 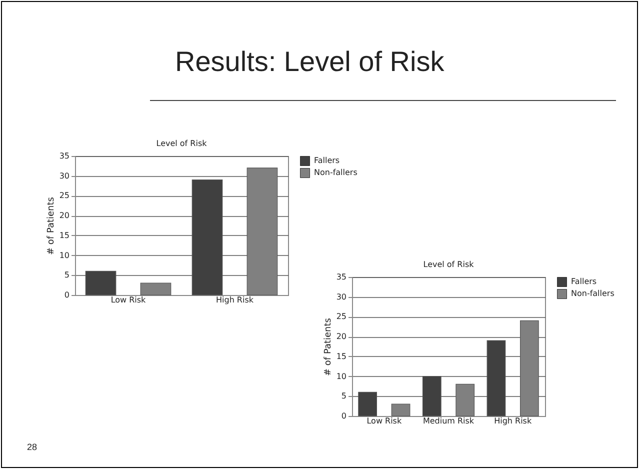 What do you see at coordinates (309, 62) in the screenshot?
I see `text: Results: Level of Risk` at bounding box center [309, 62].